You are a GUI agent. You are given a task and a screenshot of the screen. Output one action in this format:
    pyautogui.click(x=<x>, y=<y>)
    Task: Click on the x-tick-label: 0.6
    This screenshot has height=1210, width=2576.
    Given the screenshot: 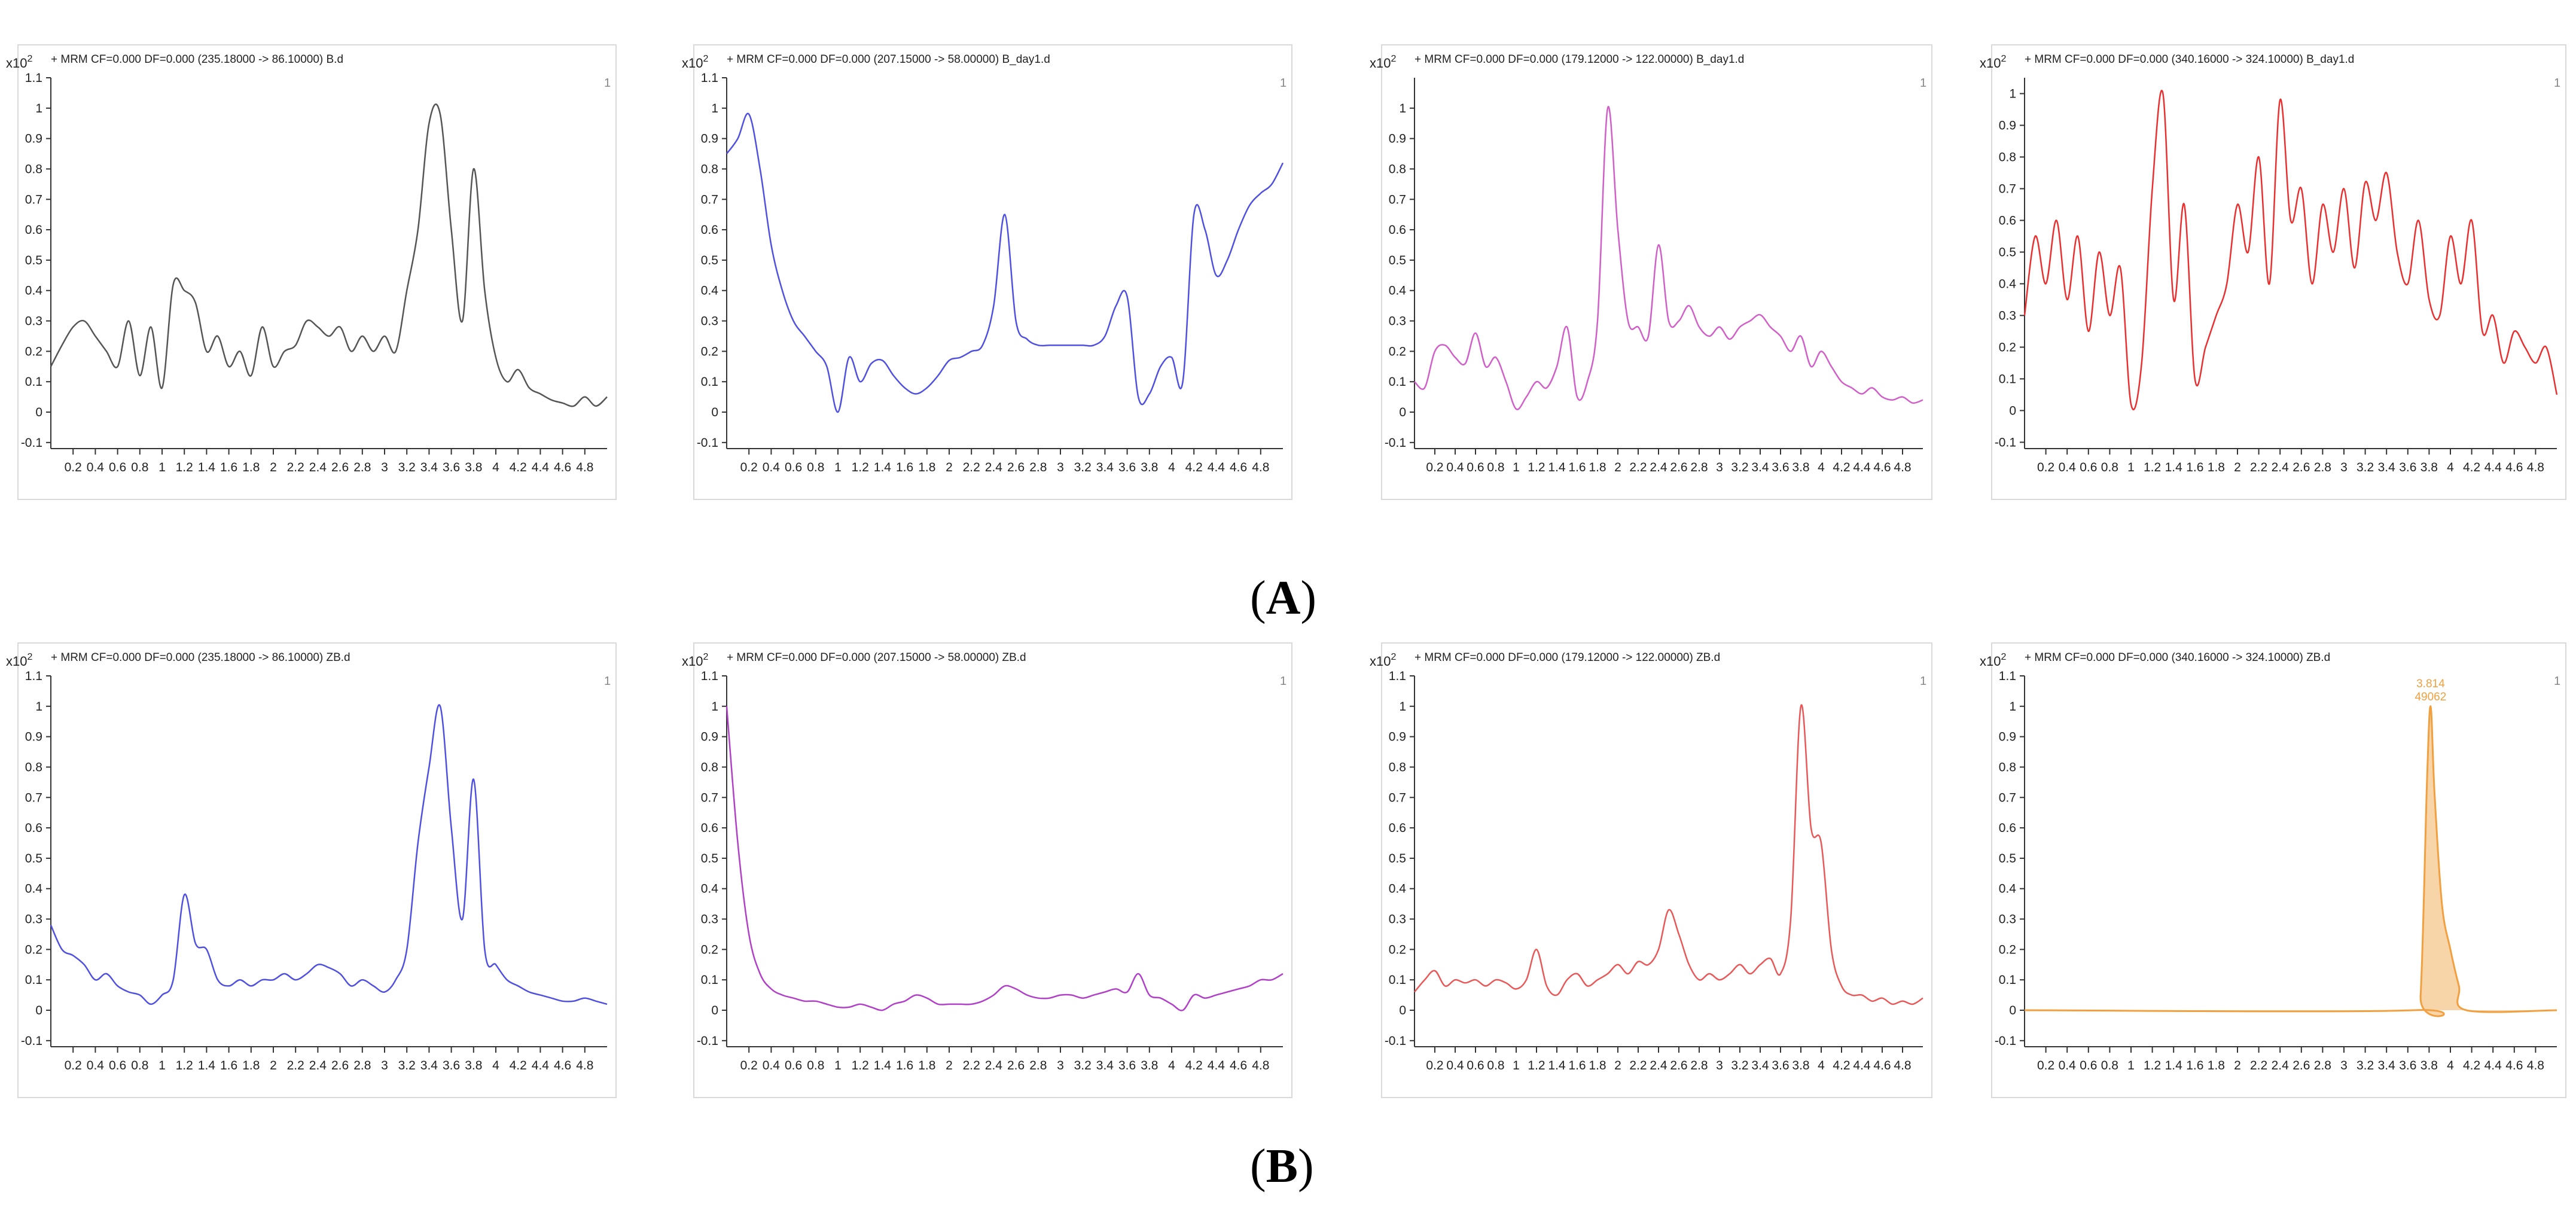 What is the action you would take?
    pyautogui.click(x=118, y=467)
    